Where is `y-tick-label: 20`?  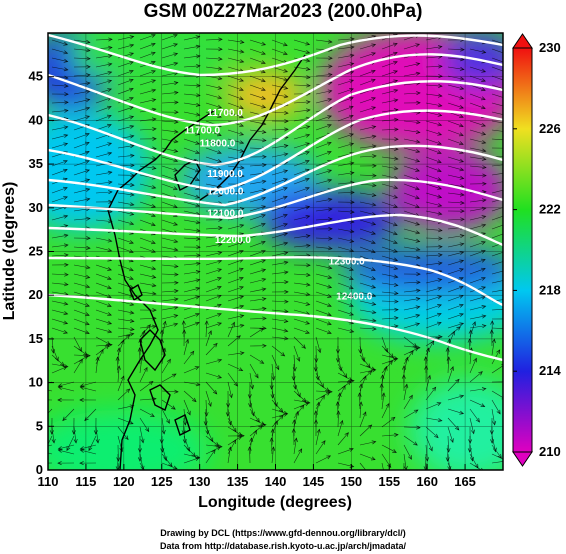 y-tick-label: 20 is located at coordinates (36, 294).